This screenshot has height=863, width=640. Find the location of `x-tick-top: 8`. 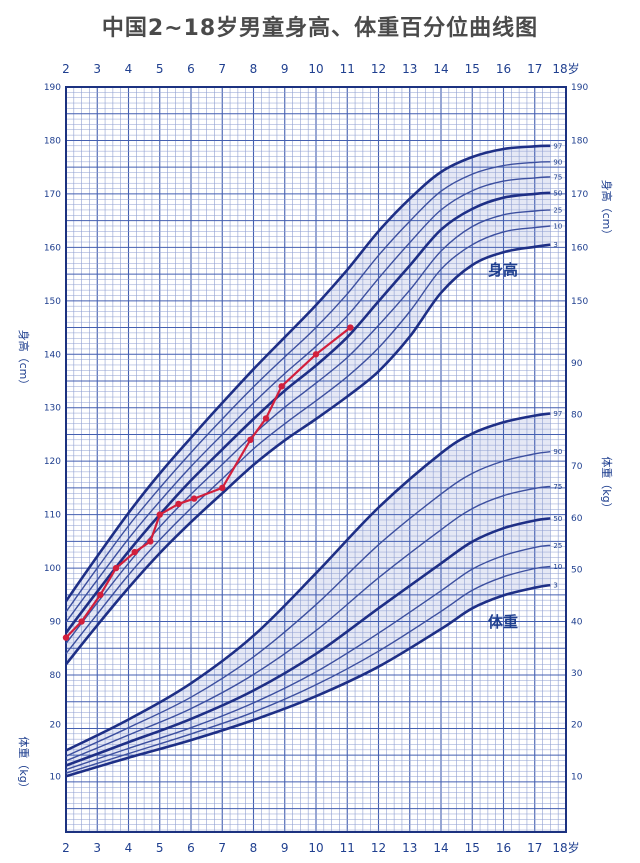

x-tick-top: 8 is located at coordinates (254, 69).